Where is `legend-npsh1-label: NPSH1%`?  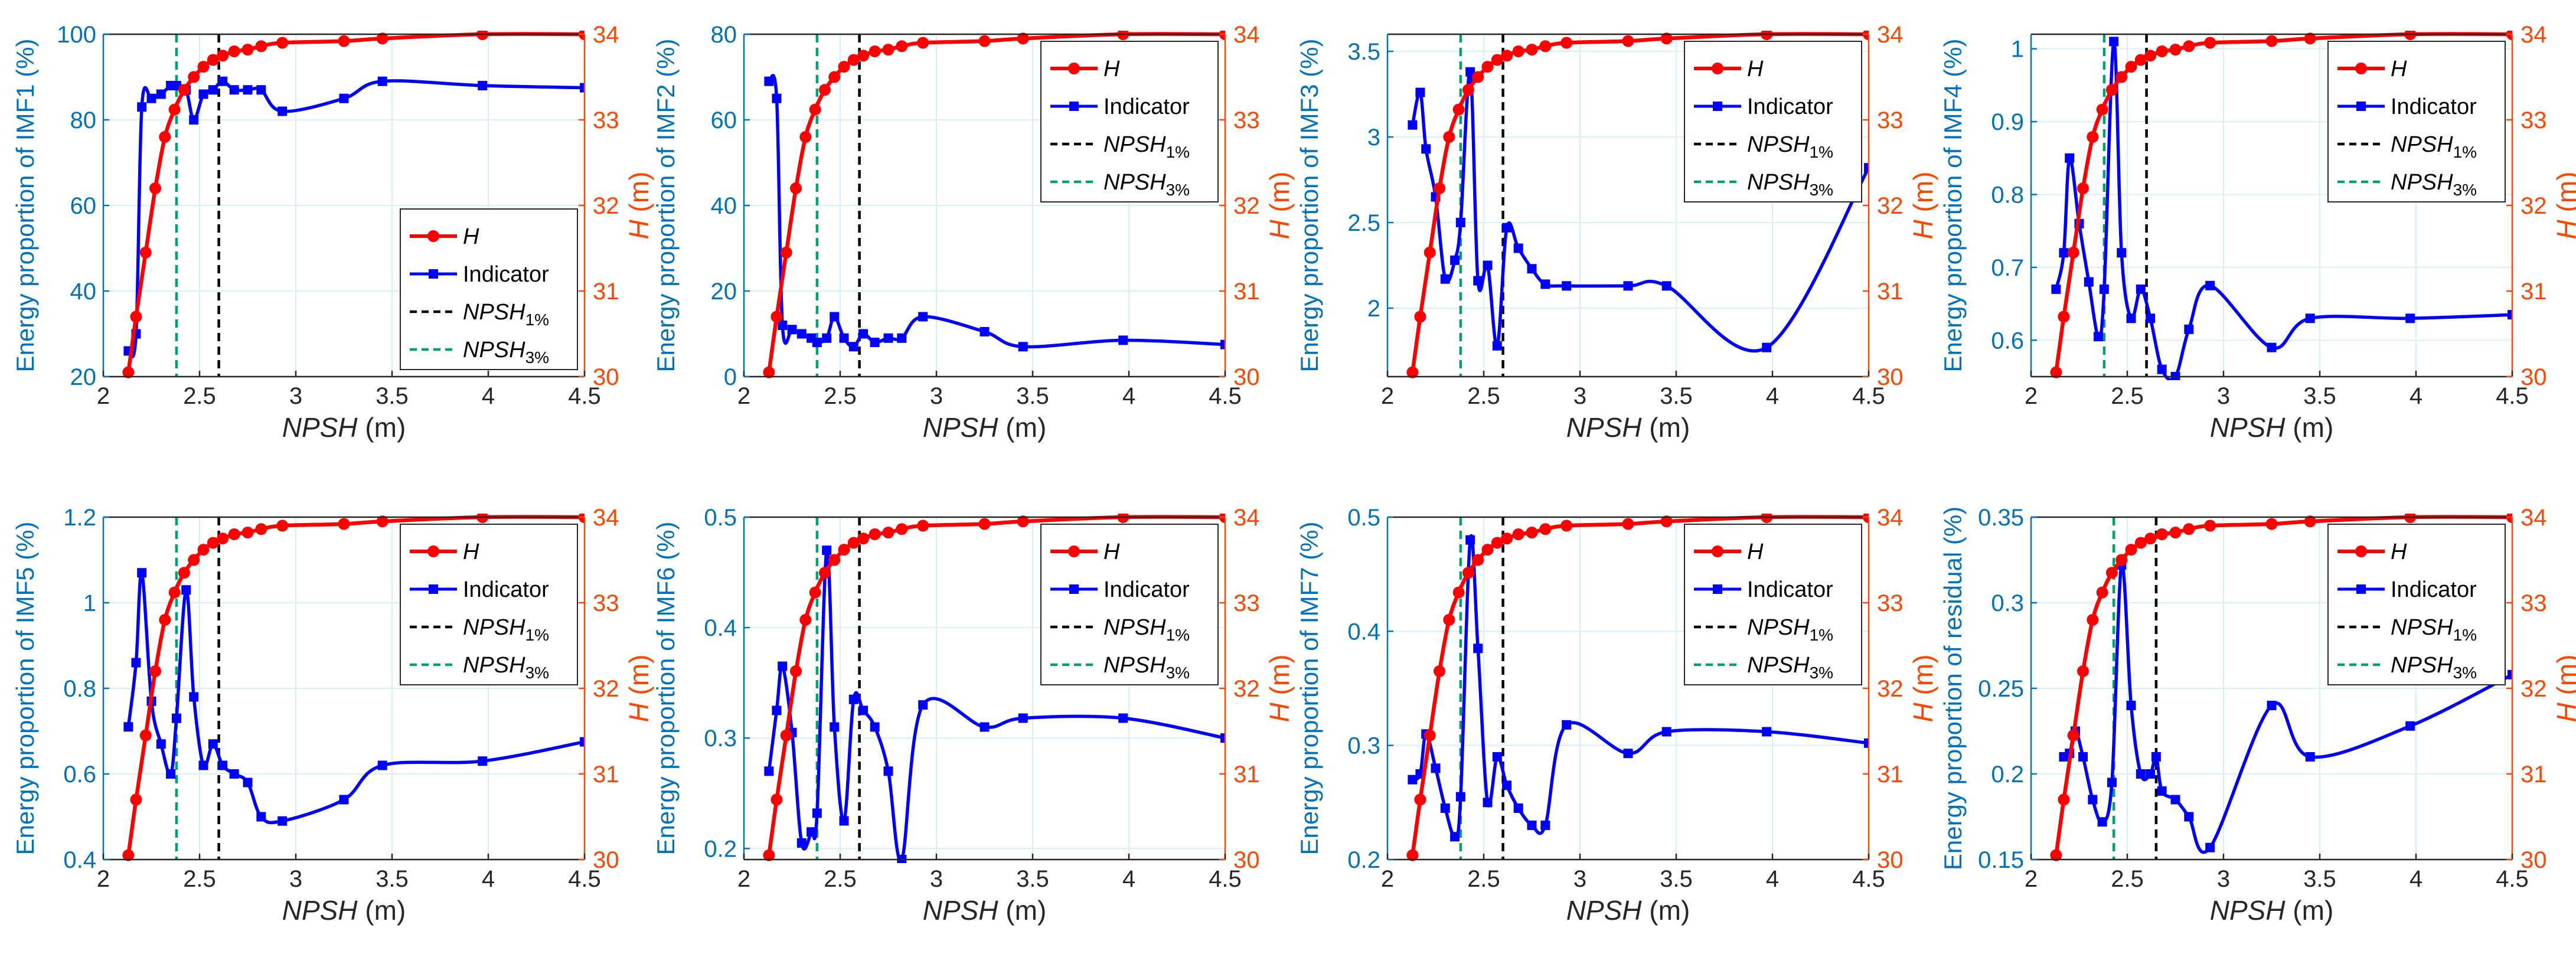
legend-npsh1-label: NPSH1% is located at coordinates (506, 314).